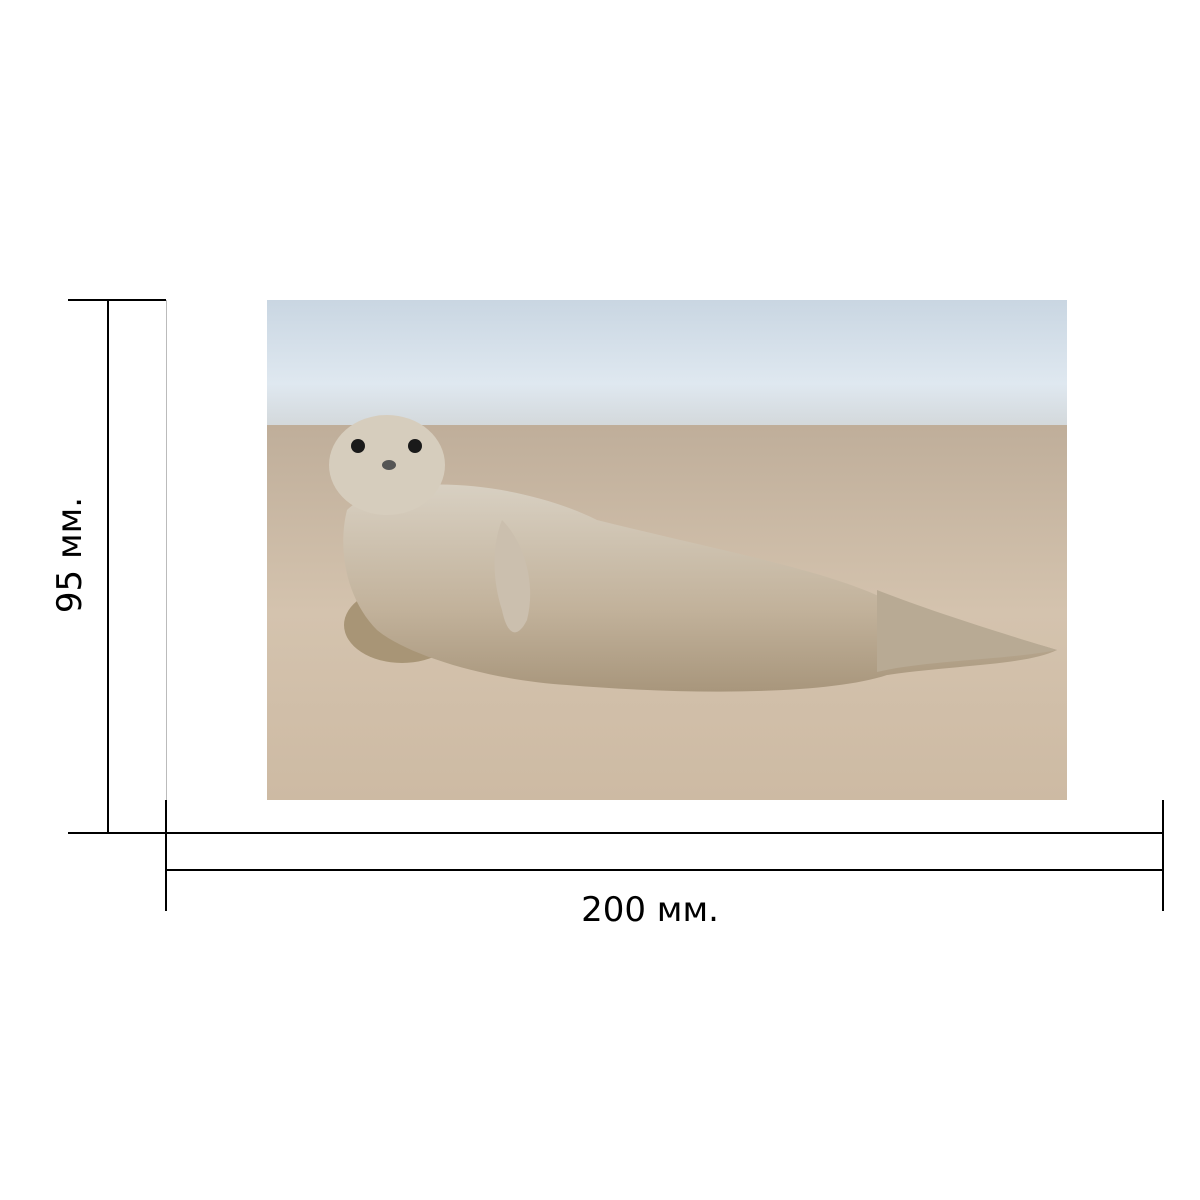  Describe the element at coordinates (650, 910) in the screenshot. I see `width-label: 200 мм.` at that location.